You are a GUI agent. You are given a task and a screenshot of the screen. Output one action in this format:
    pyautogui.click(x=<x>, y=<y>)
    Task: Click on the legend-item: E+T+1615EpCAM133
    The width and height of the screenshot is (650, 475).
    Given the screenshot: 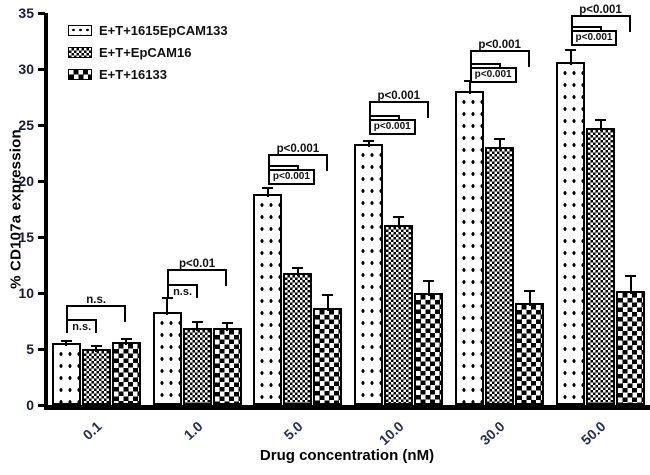 What is the action you would take?
    pyautogui.click(x=148, y=30)
    